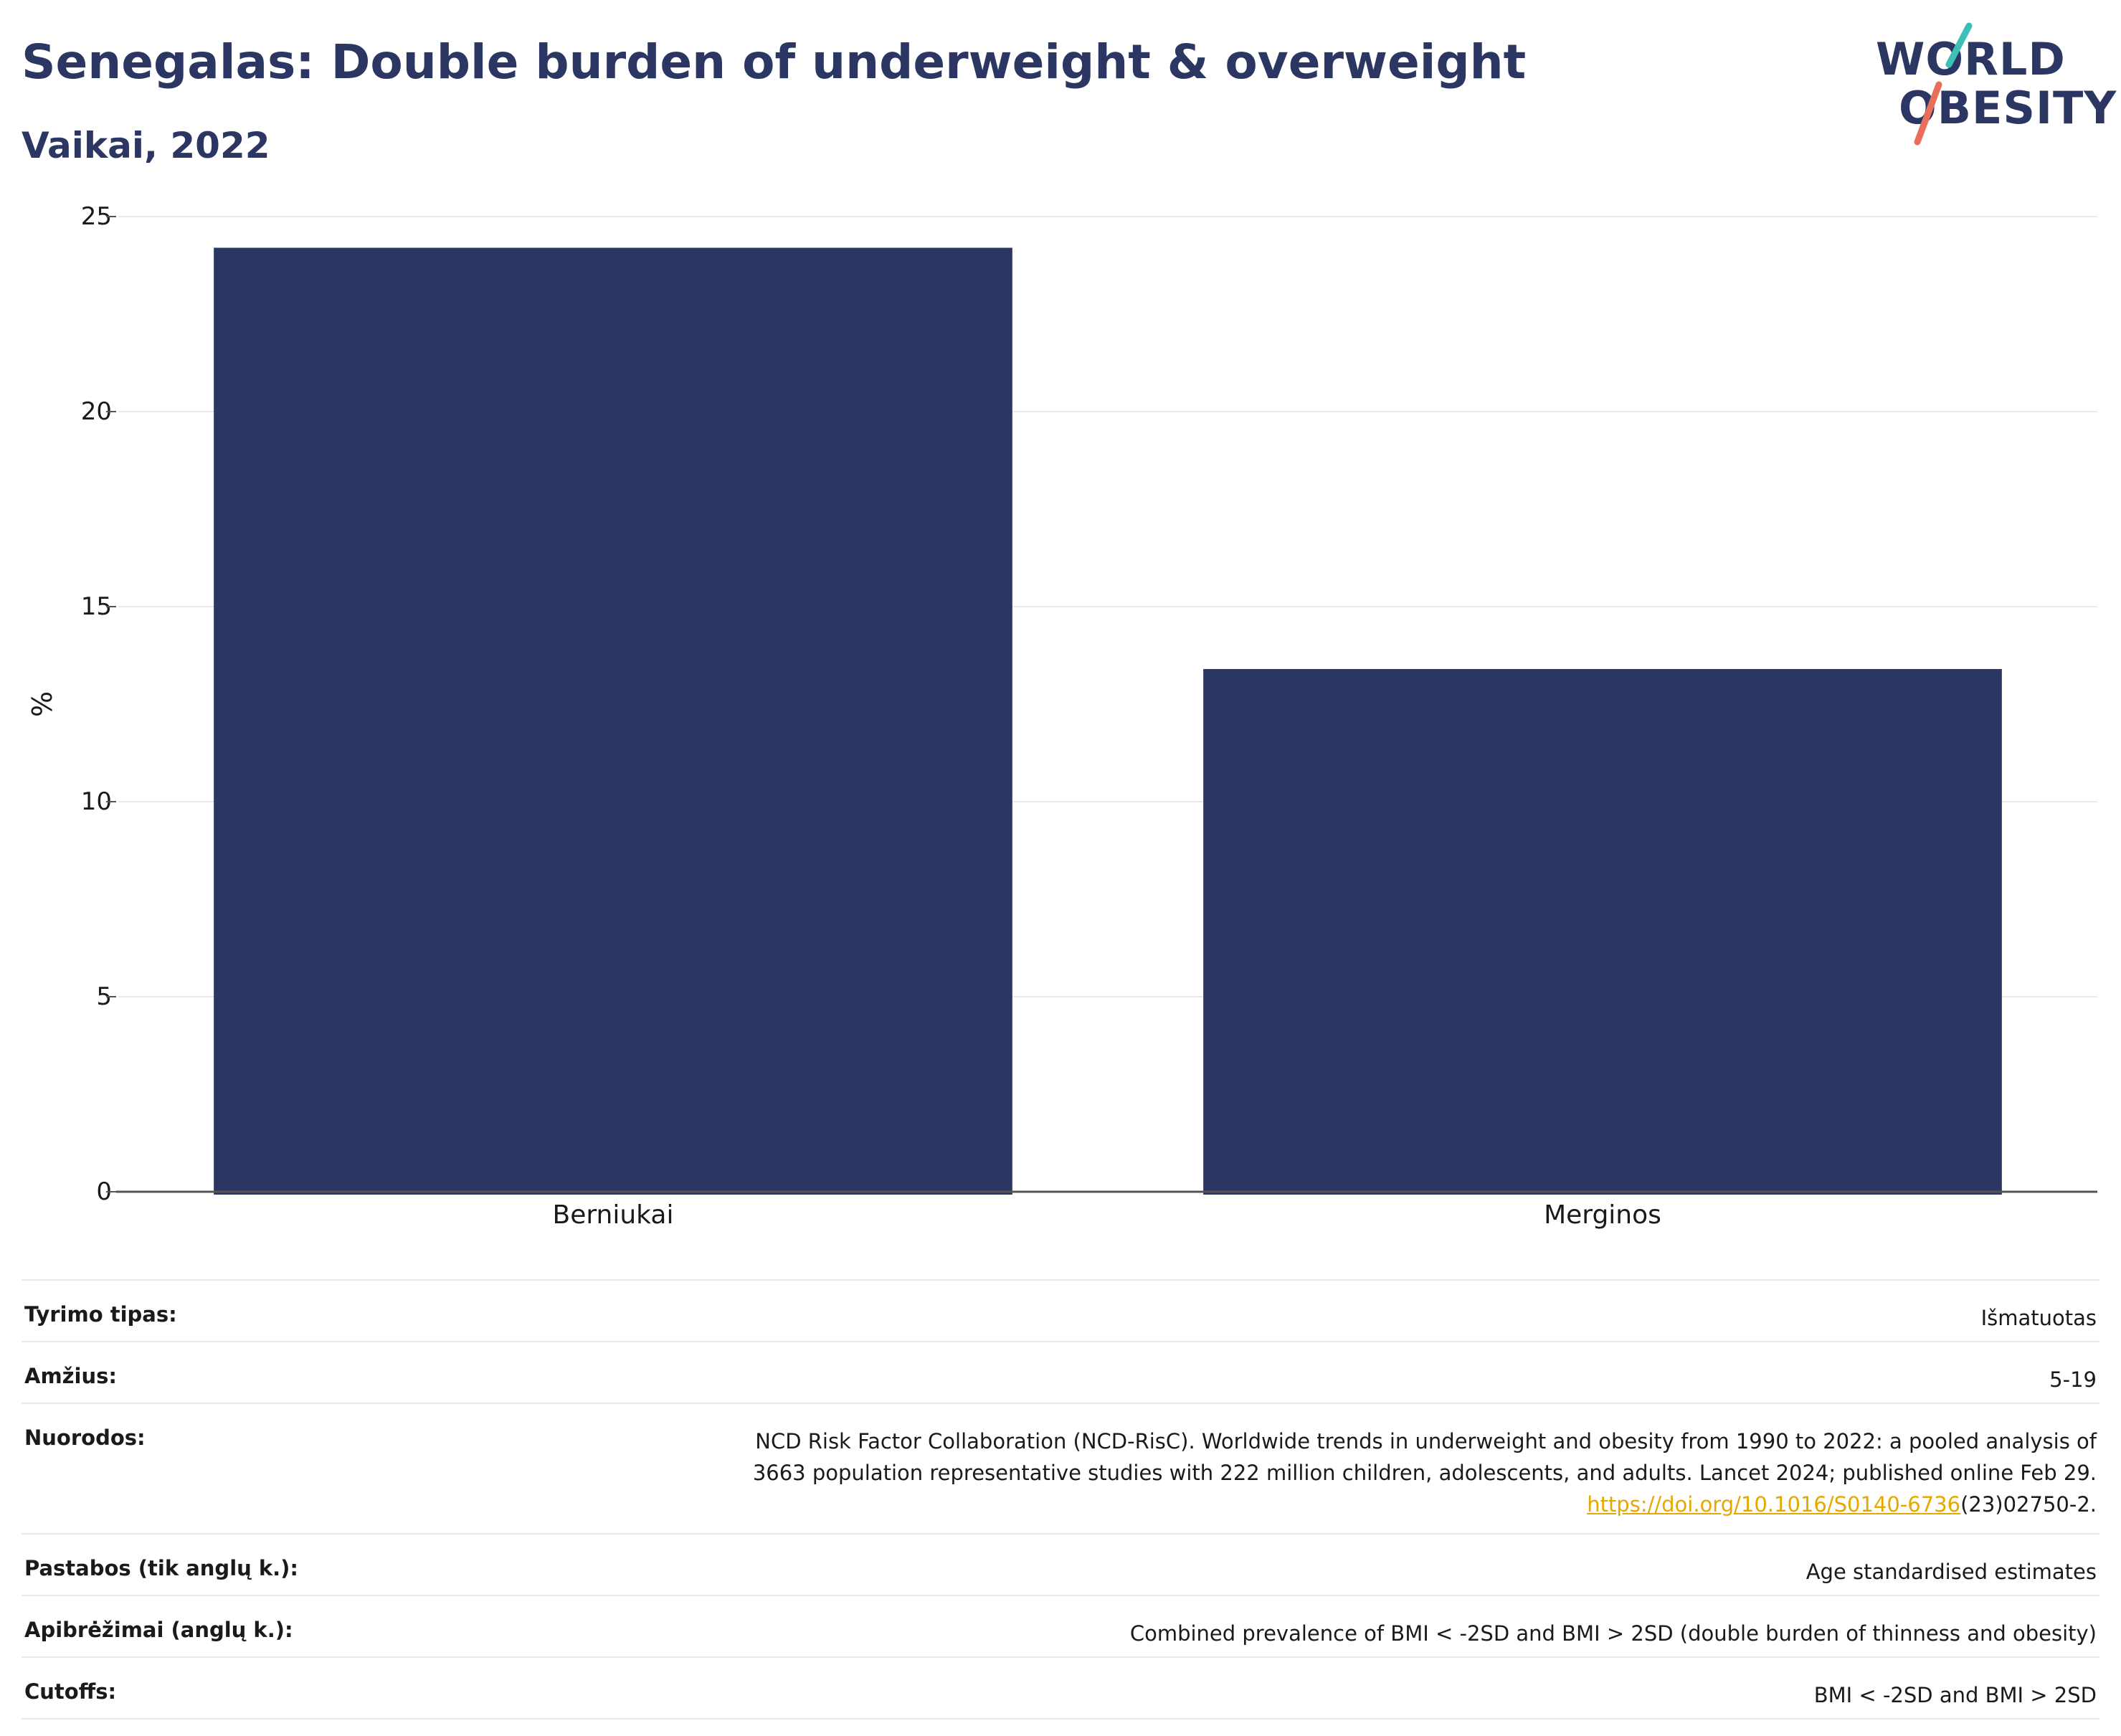 Image resolution: width=2121 pixels, height=1736 pixels. I want to click on y-tick-label: 5, so click(104, 997).